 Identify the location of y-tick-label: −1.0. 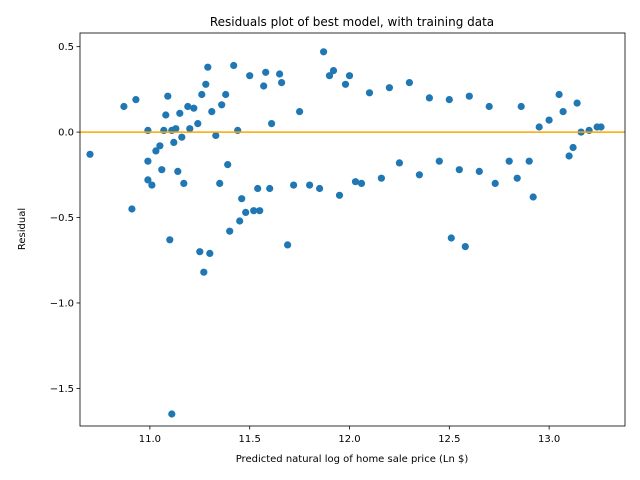
(62, 303).